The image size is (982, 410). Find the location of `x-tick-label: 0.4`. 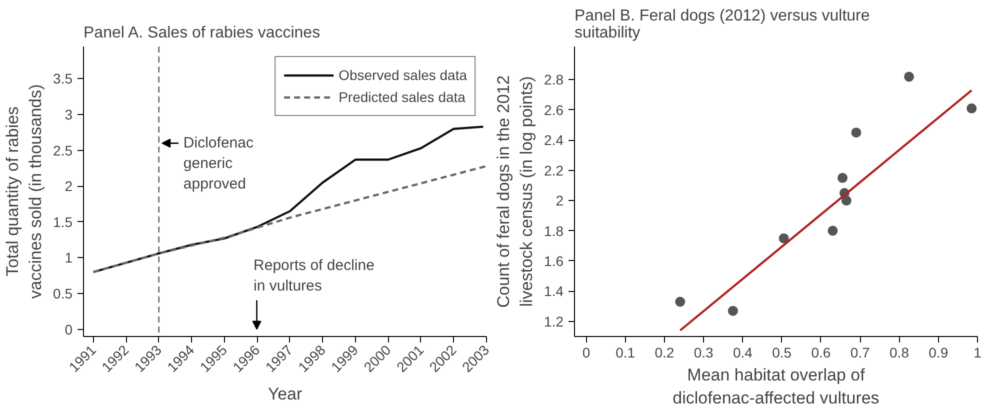

x-tick-label: 0.4 is located at coordinates (743, 352).